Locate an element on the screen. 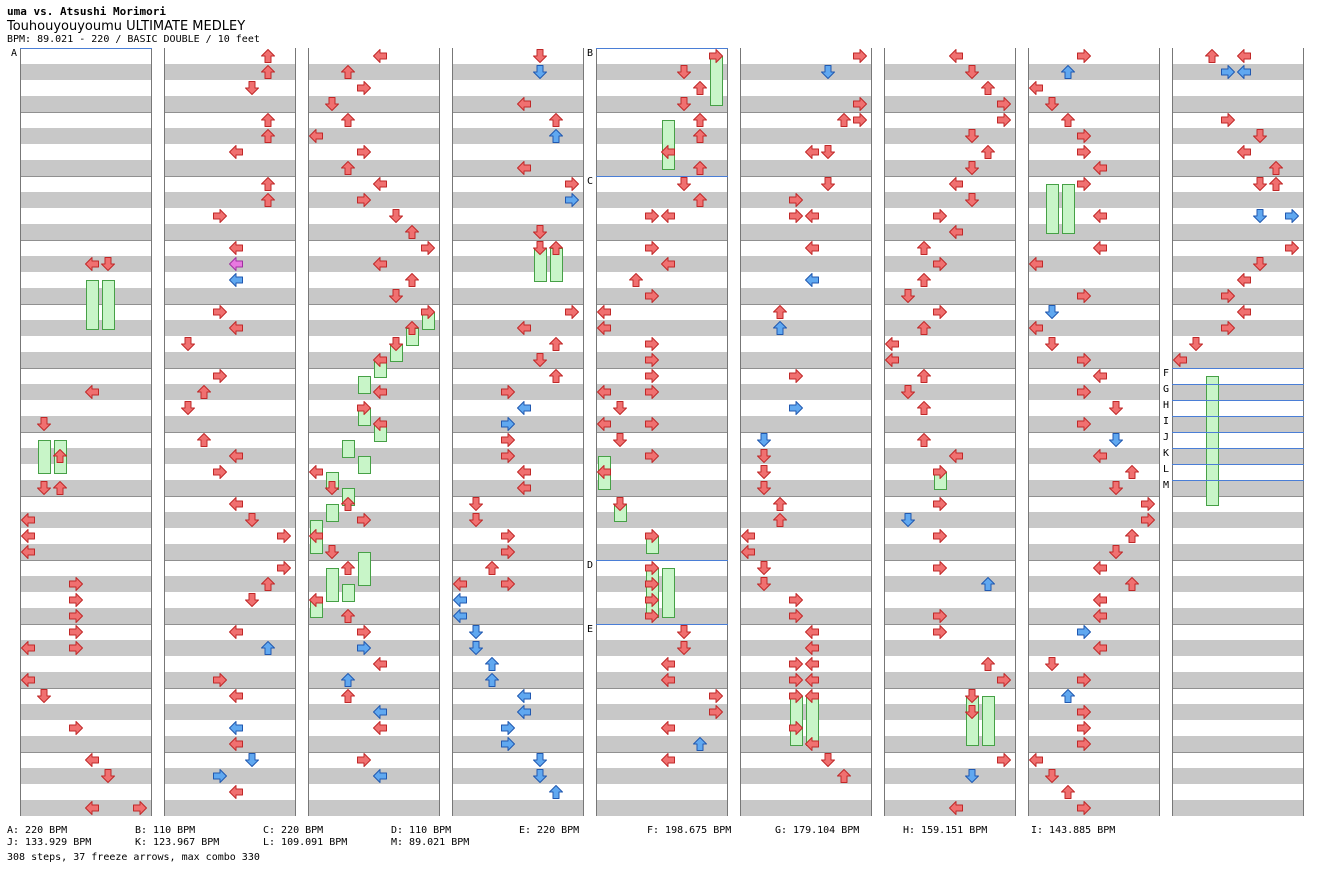  bpm-legend-k: K: 123.967 BPM is located at coordinates (177, 842).